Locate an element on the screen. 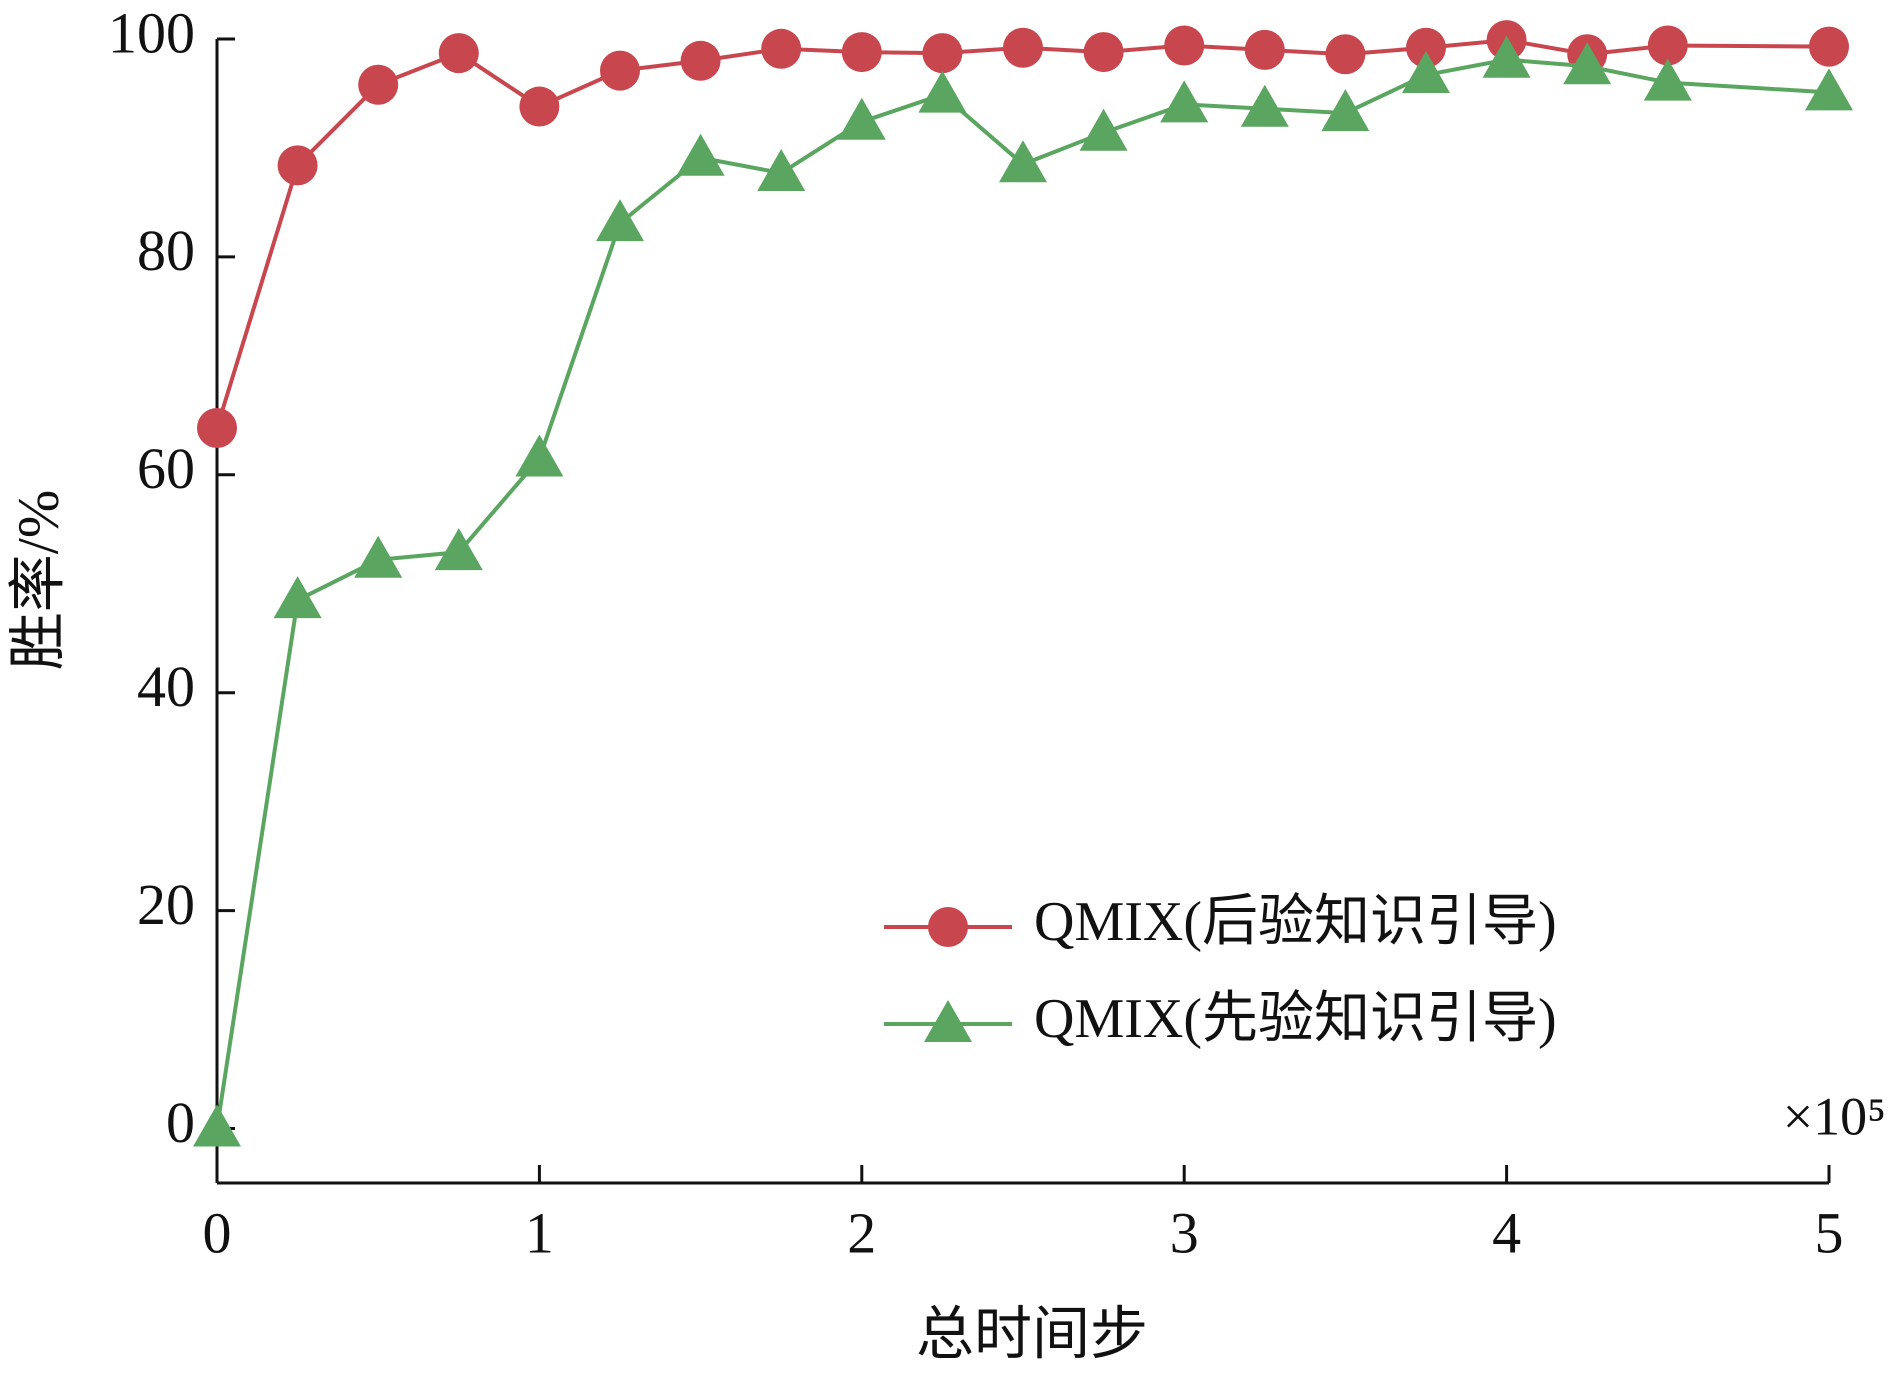  y-tick-label: 100 is located at coordinates (151, 32).